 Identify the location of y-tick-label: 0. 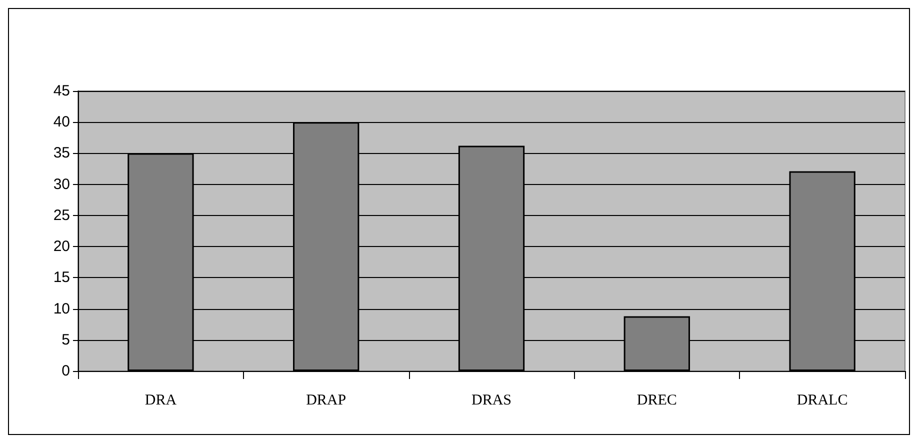
(66, 371).